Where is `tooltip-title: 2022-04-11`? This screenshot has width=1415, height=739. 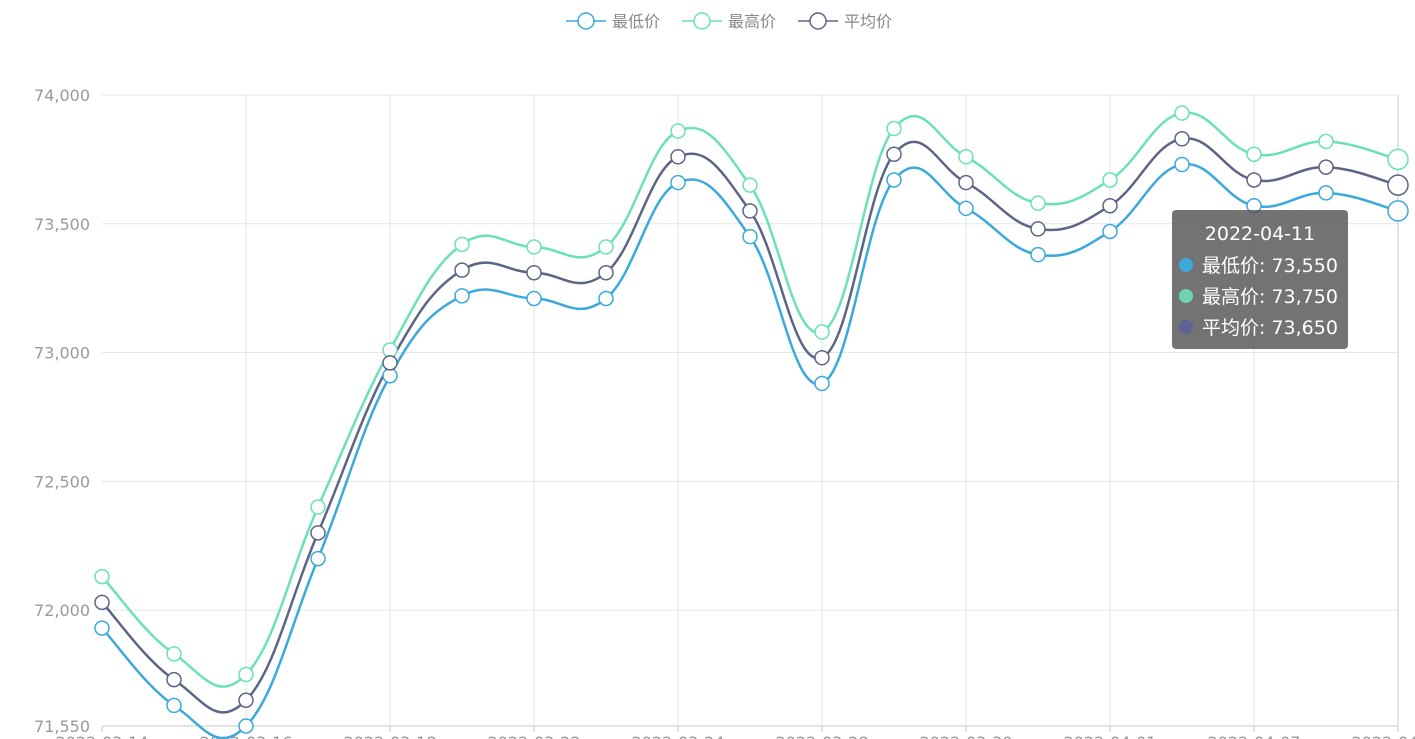 tooltip-title: 2022-04-11 is located at coordinates (1260, 234).